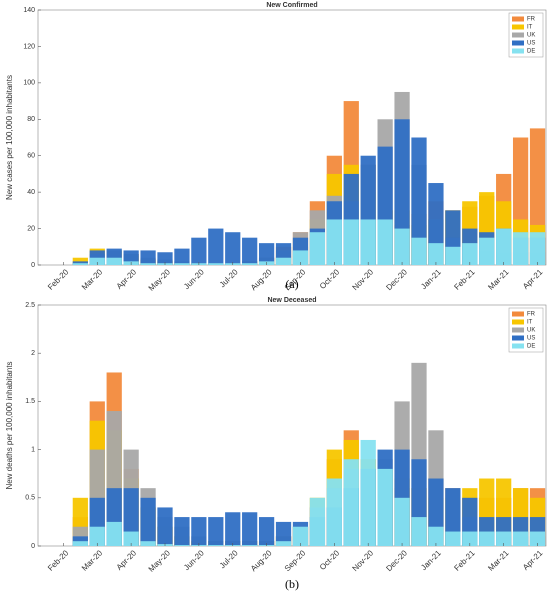 Image resolution: width=550 pixels, height=595 pixels. What do you see at coordinates (30, 498) in the screenshot?
I see `y-tick-label: 0.5` at bounding box center [30, 498].